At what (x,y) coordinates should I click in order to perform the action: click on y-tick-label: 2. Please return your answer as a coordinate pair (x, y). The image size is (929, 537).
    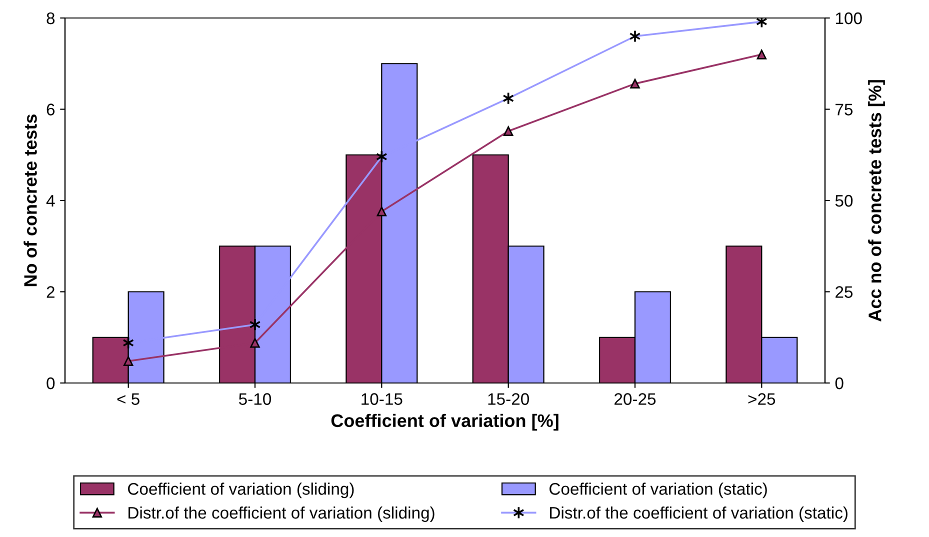
    Looking at the image, I should click on (50, 292).